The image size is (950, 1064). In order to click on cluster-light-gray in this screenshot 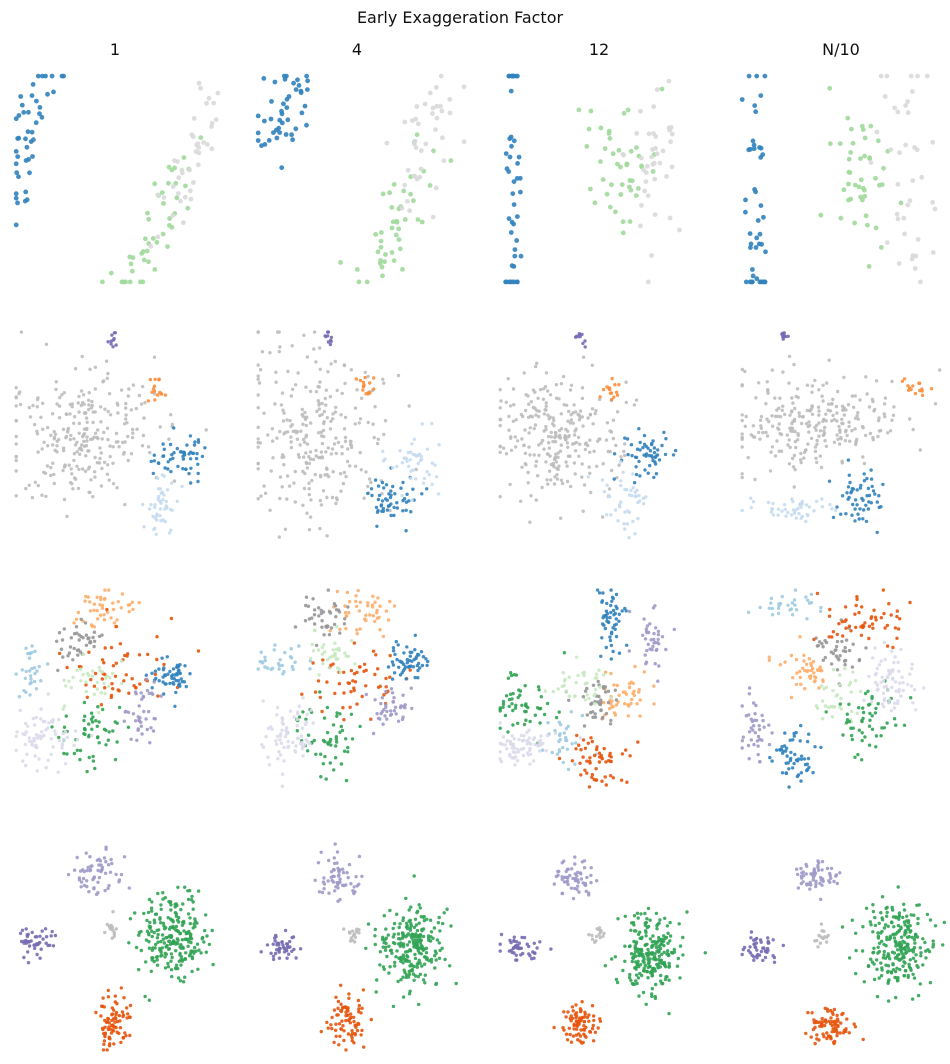, I will do `click(596, 935)`.